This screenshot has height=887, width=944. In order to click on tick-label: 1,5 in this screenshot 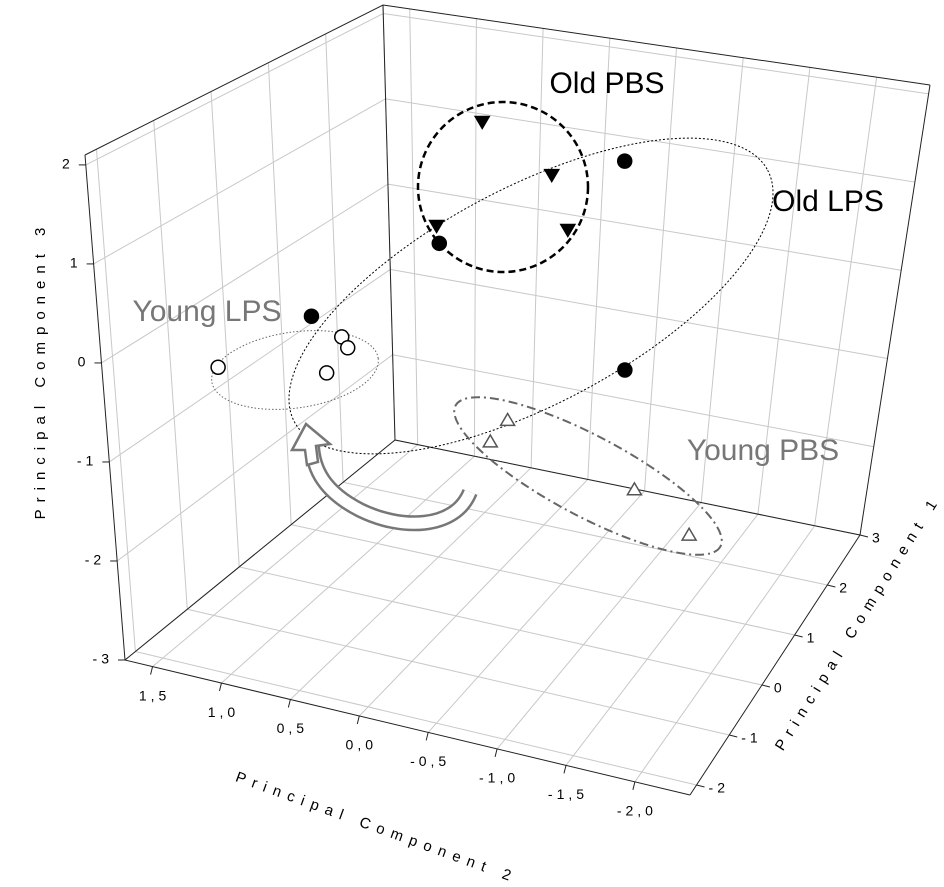, I will do `click(154, 695)`.